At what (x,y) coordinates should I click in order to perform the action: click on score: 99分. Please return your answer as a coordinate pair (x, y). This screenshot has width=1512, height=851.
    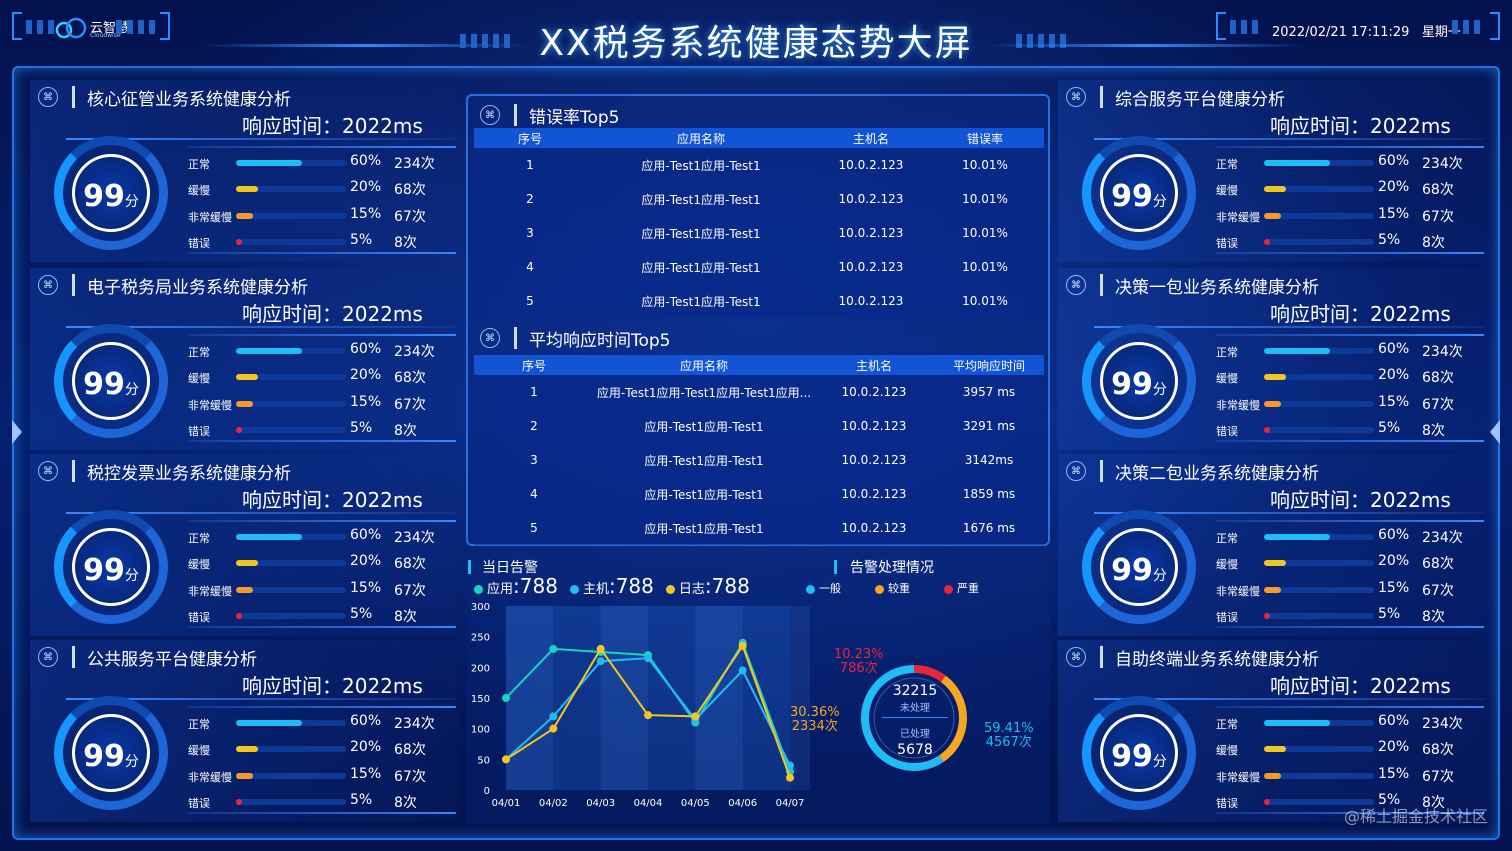
    Looking at the image, I should click on (111, 756).